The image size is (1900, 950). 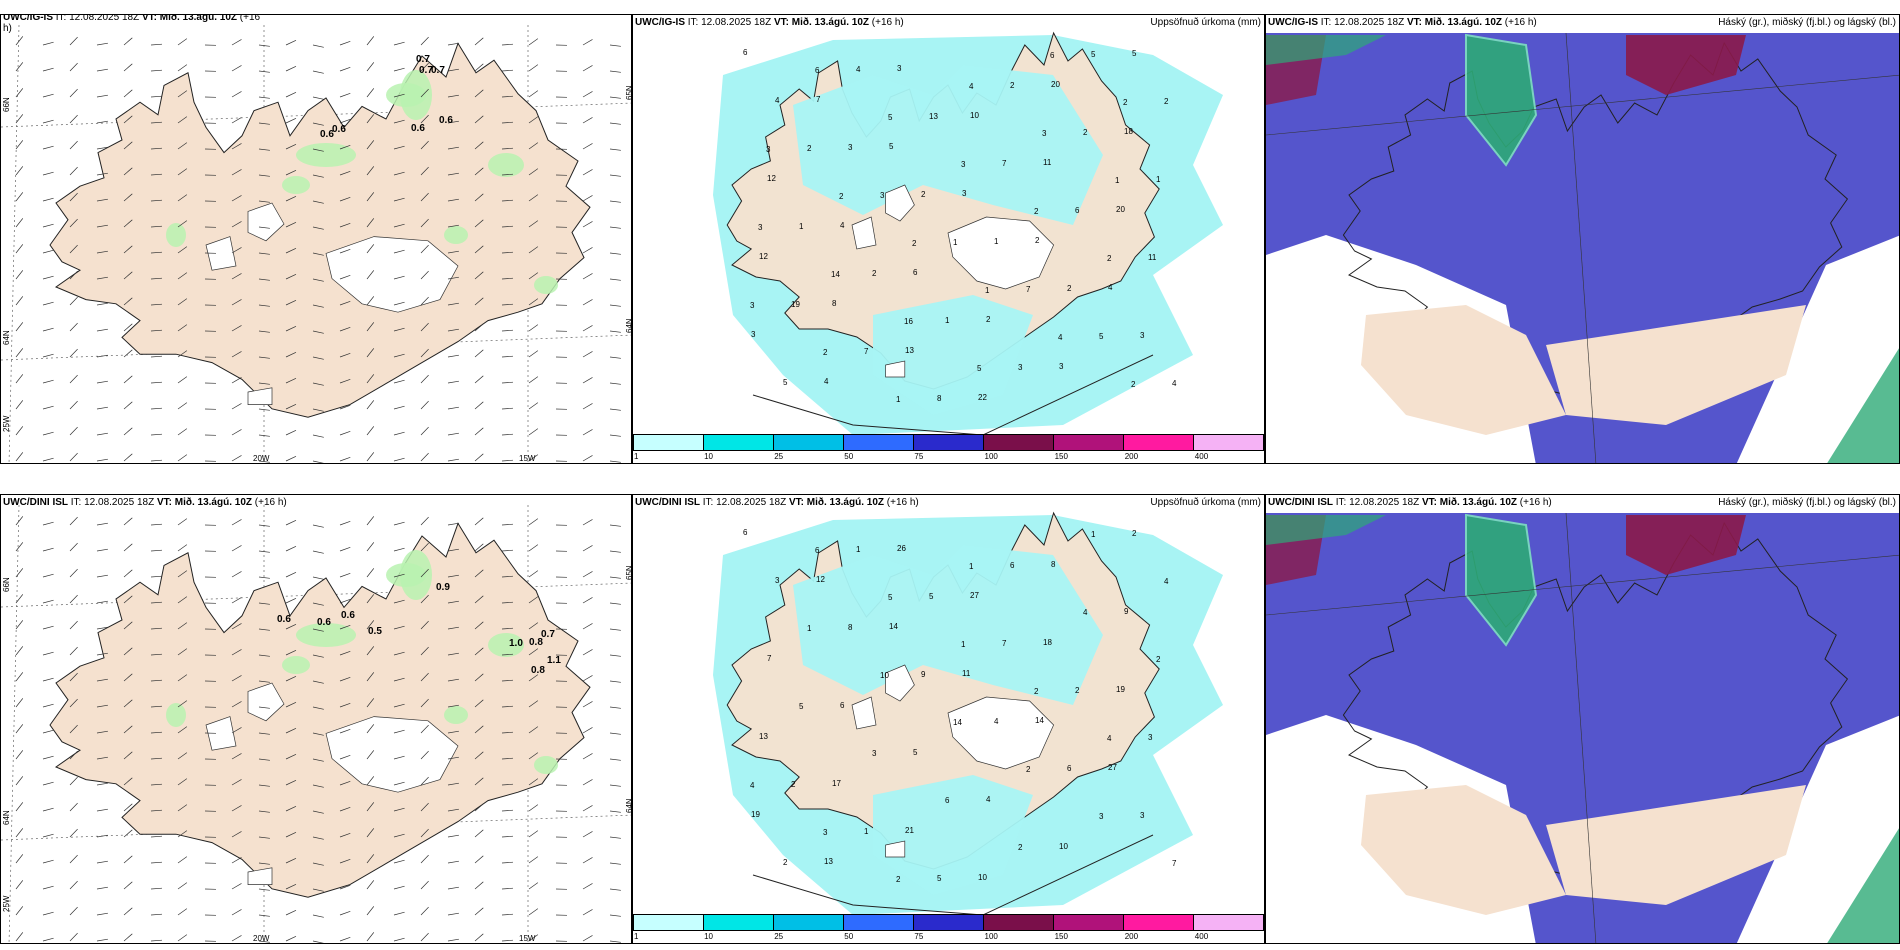 I want to click on wind-value: 0.8, so click(x=538, y=670).